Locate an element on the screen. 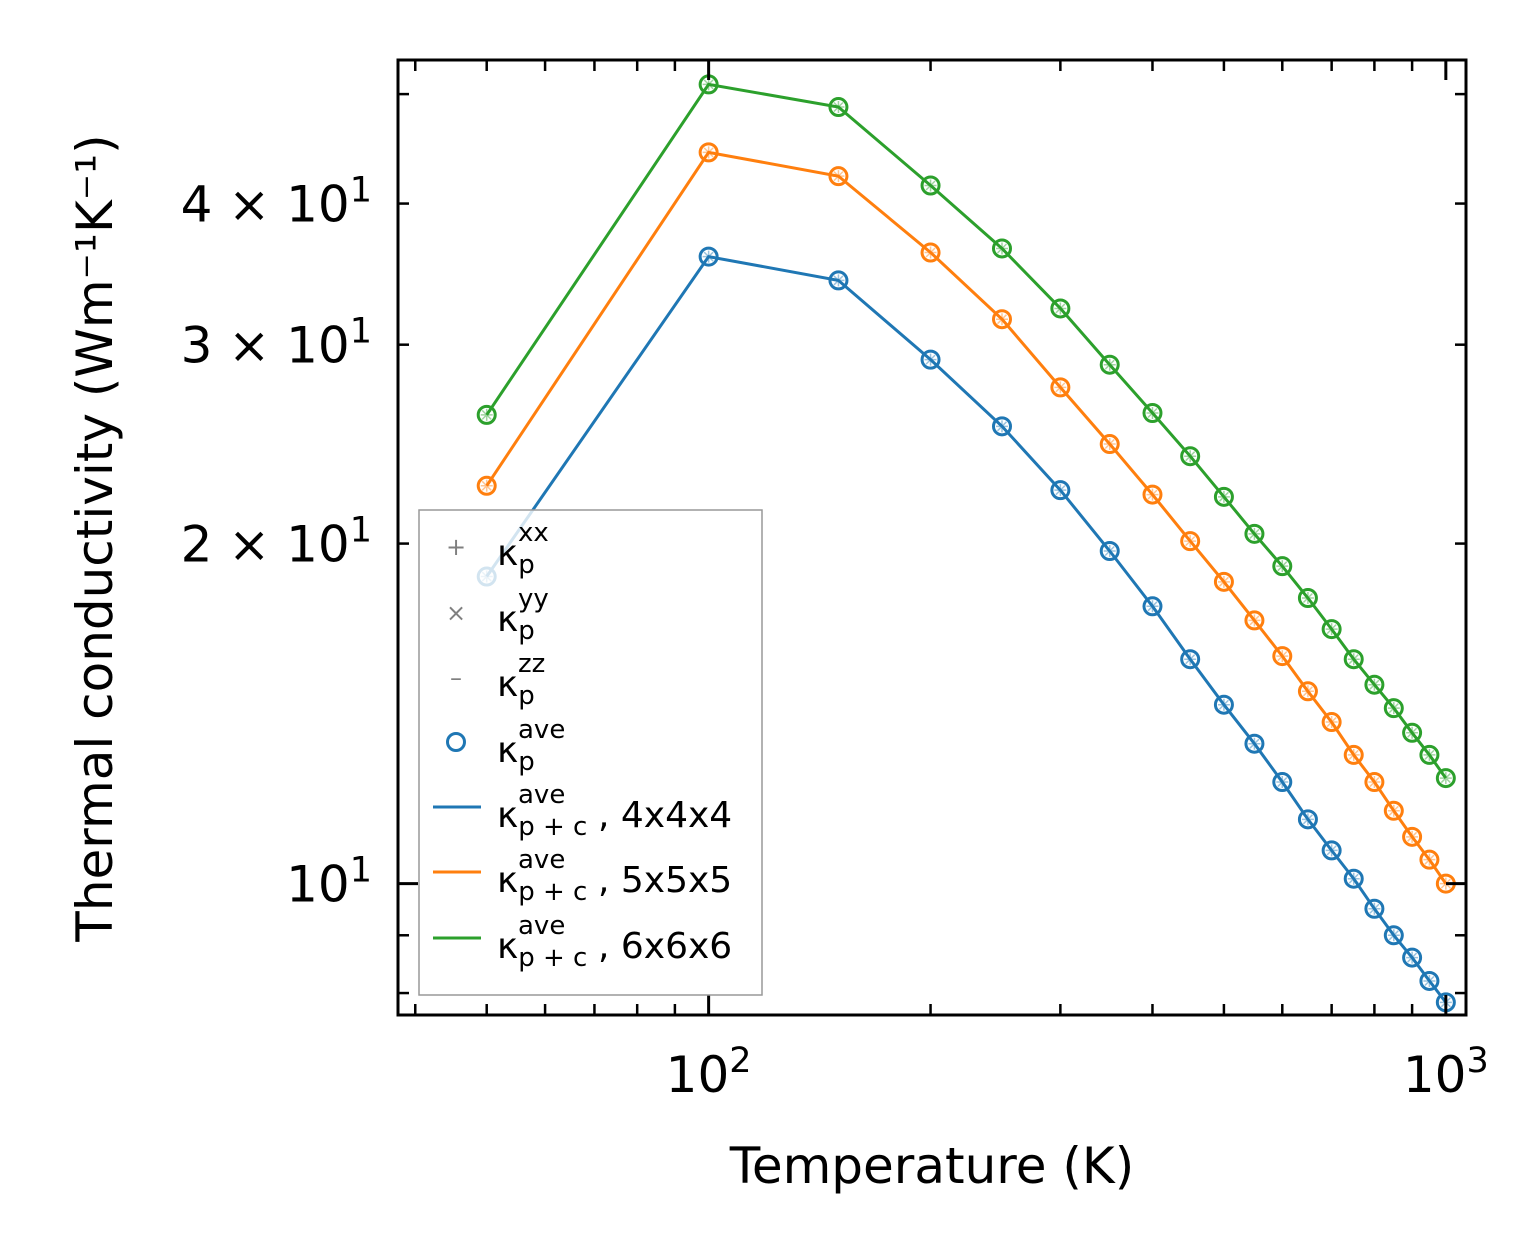 This screenshot has width=1528, height=1254. legend-label: κpave is located at coordinates (531, 746).